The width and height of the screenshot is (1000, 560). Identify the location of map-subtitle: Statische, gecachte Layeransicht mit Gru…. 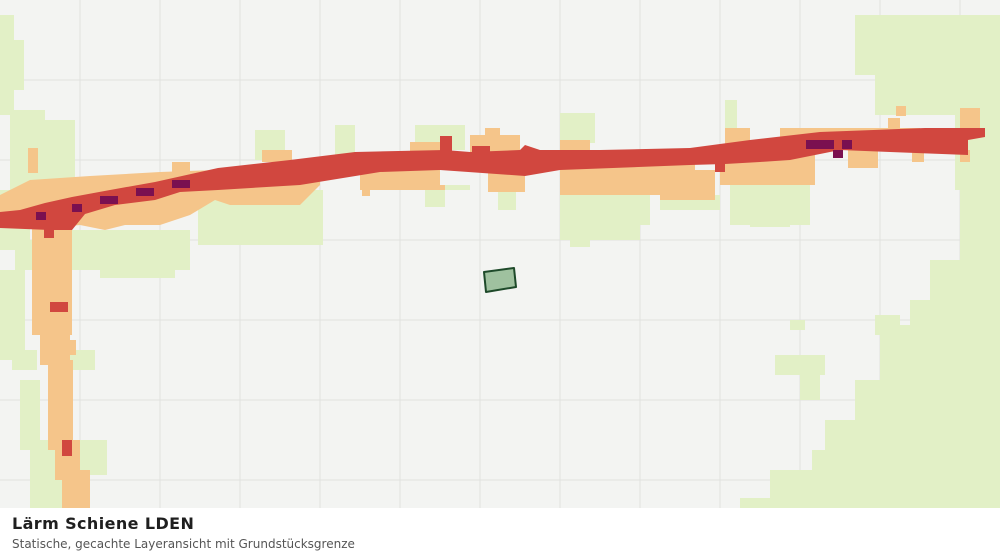
(183, 544).